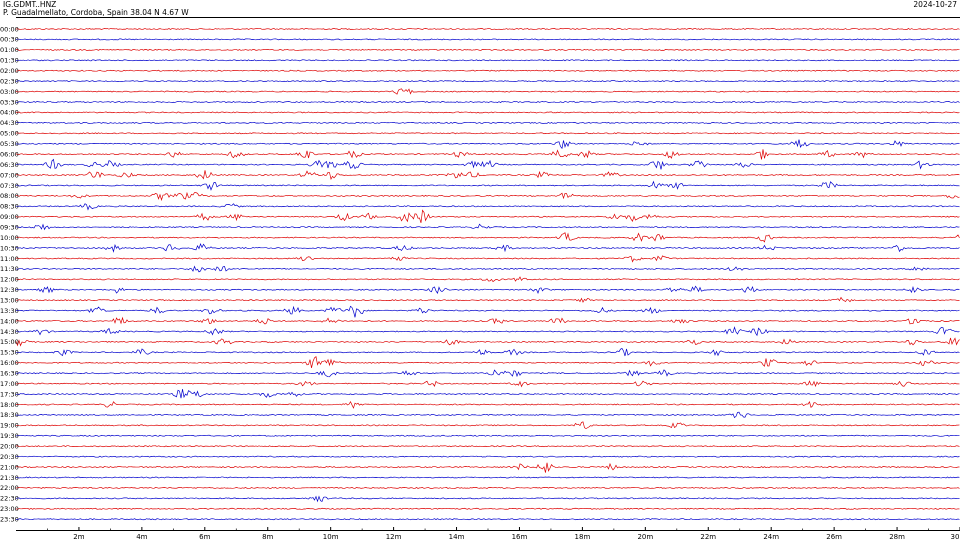  Describe the element at coordinates (9, 488) in the screenshot. I see `row-label-2200: 22:00` at that location.